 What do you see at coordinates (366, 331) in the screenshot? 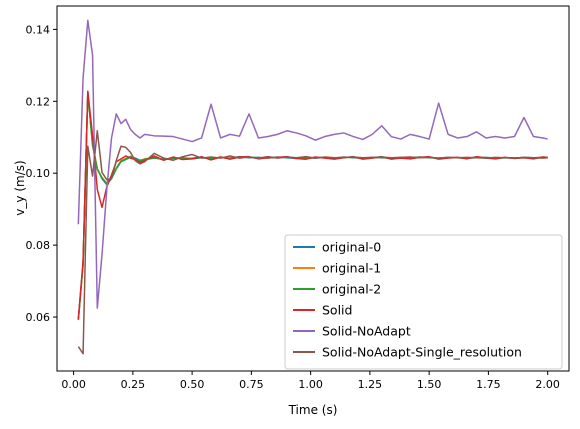
I see `legend-entry: Solid-NoAdapt` at bounding box center [366, 331].